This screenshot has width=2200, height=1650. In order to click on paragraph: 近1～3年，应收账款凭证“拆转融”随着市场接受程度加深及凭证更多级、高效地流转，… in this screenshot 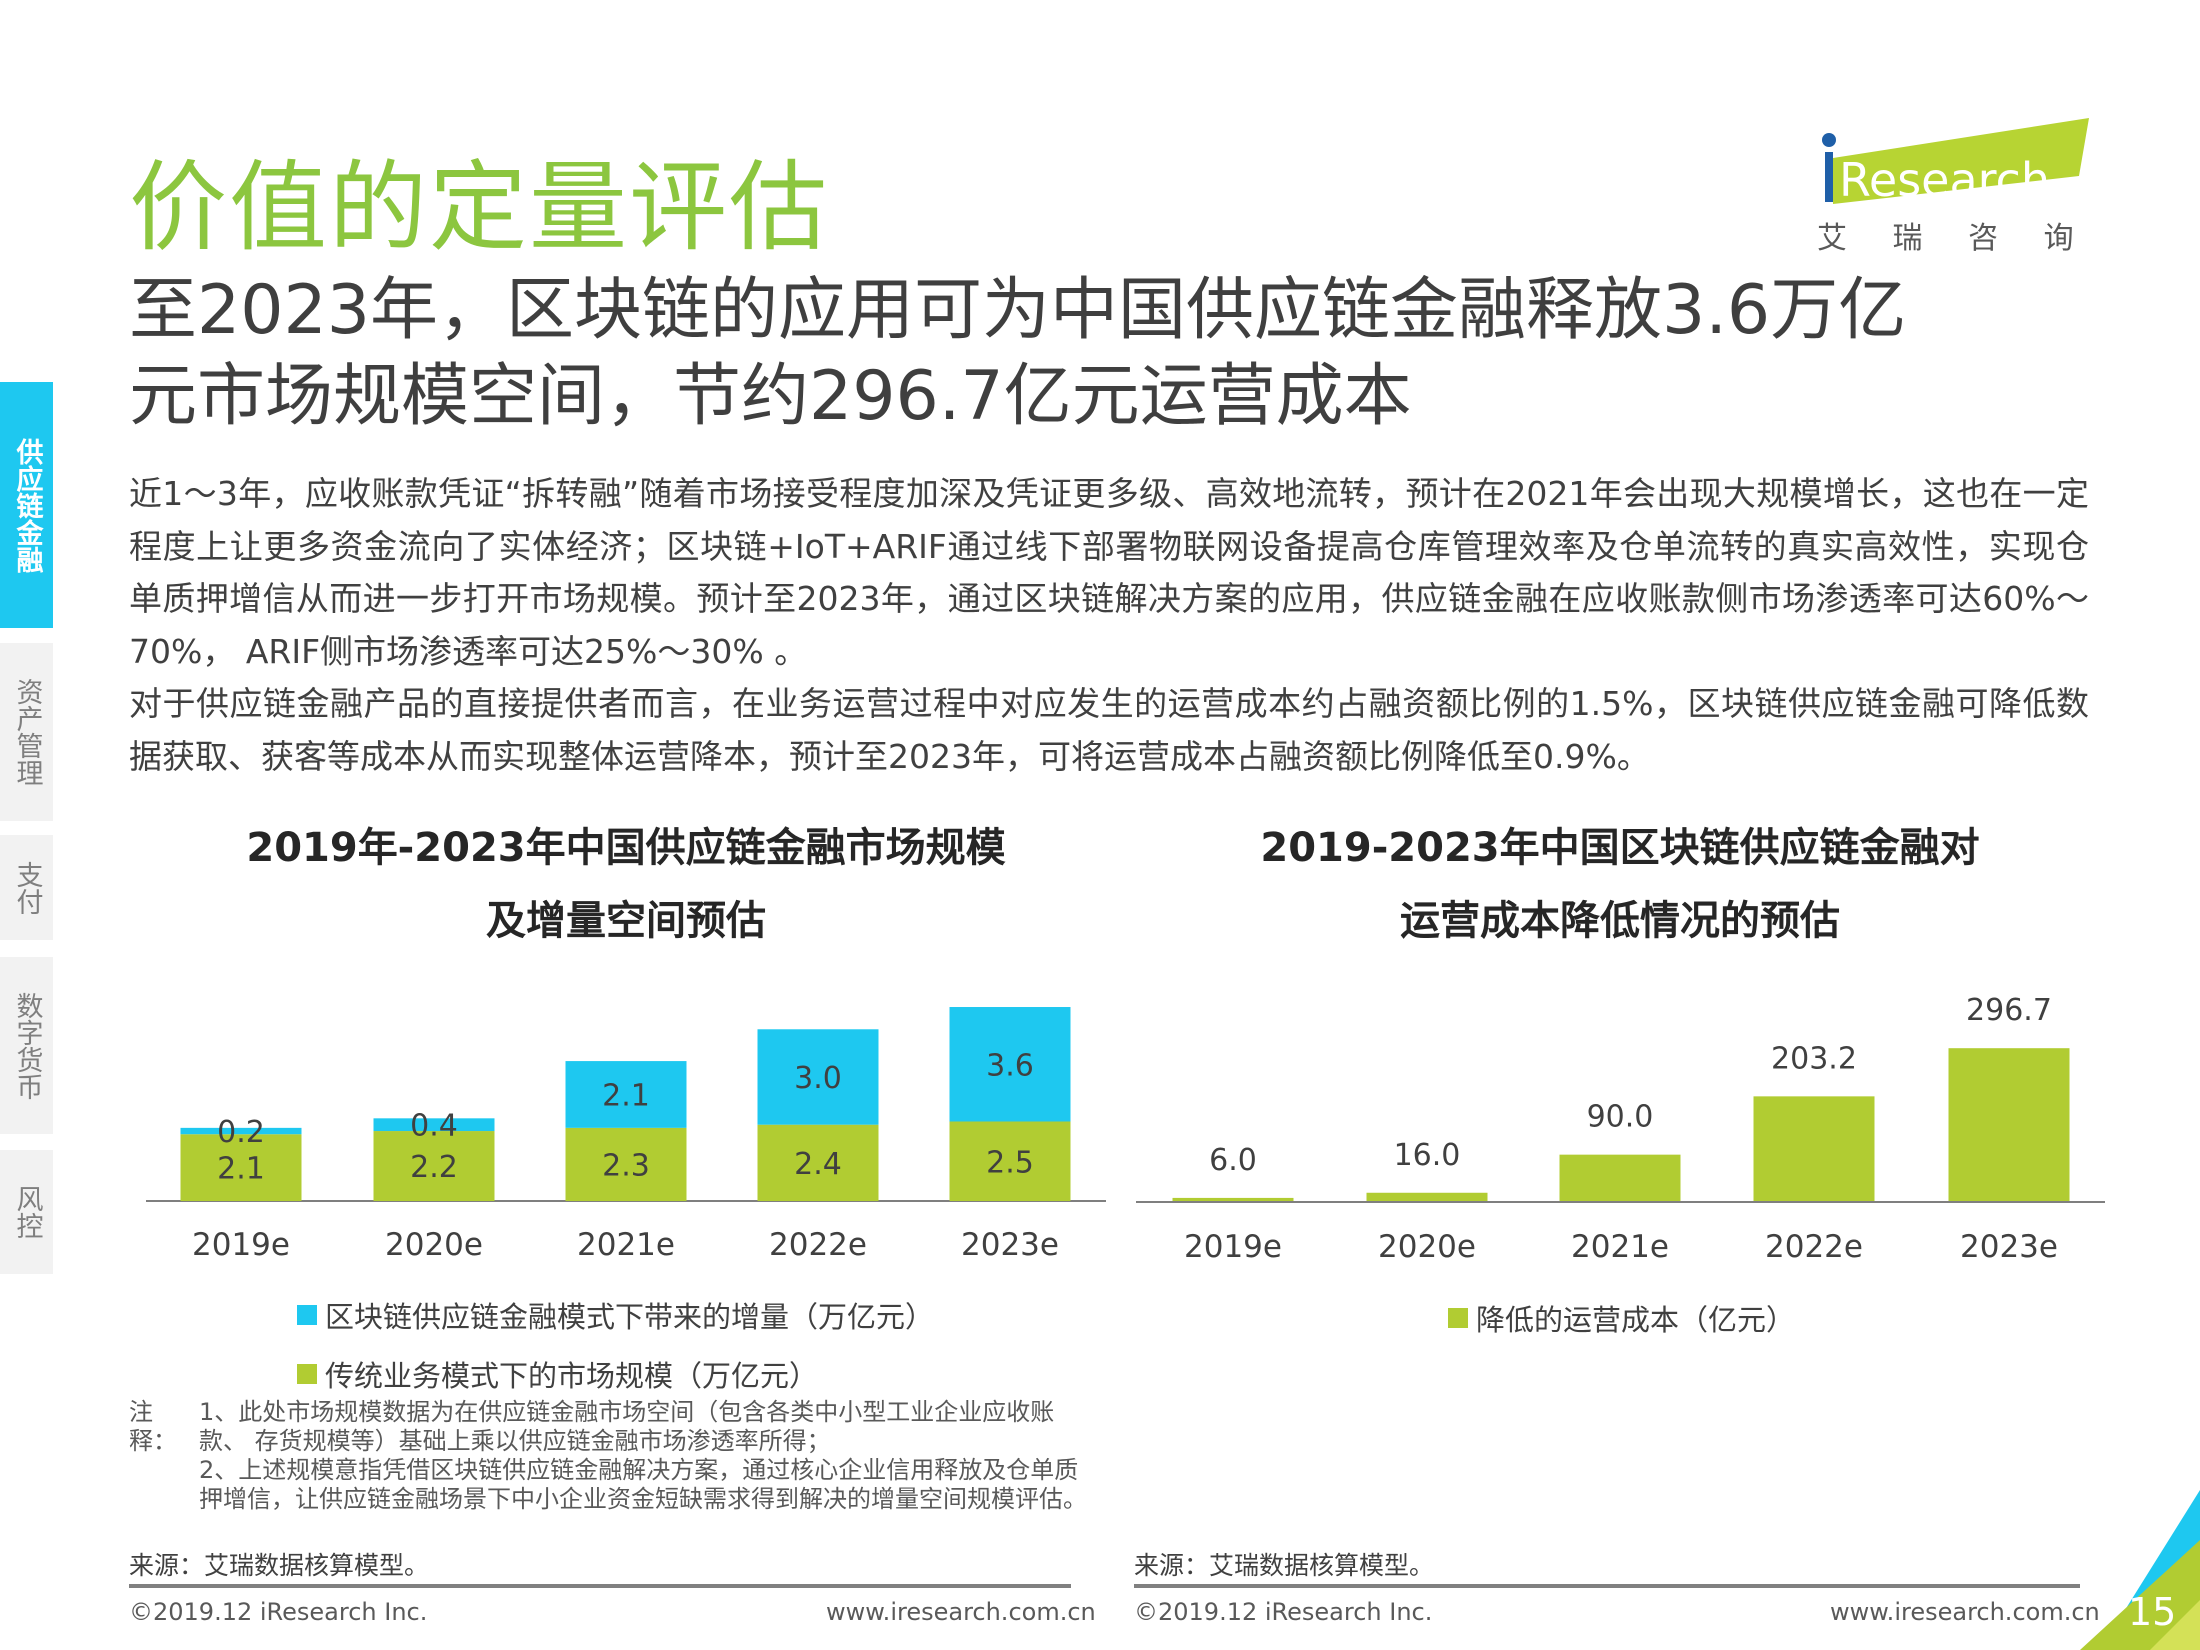, I will do `click(1109, 572)`.